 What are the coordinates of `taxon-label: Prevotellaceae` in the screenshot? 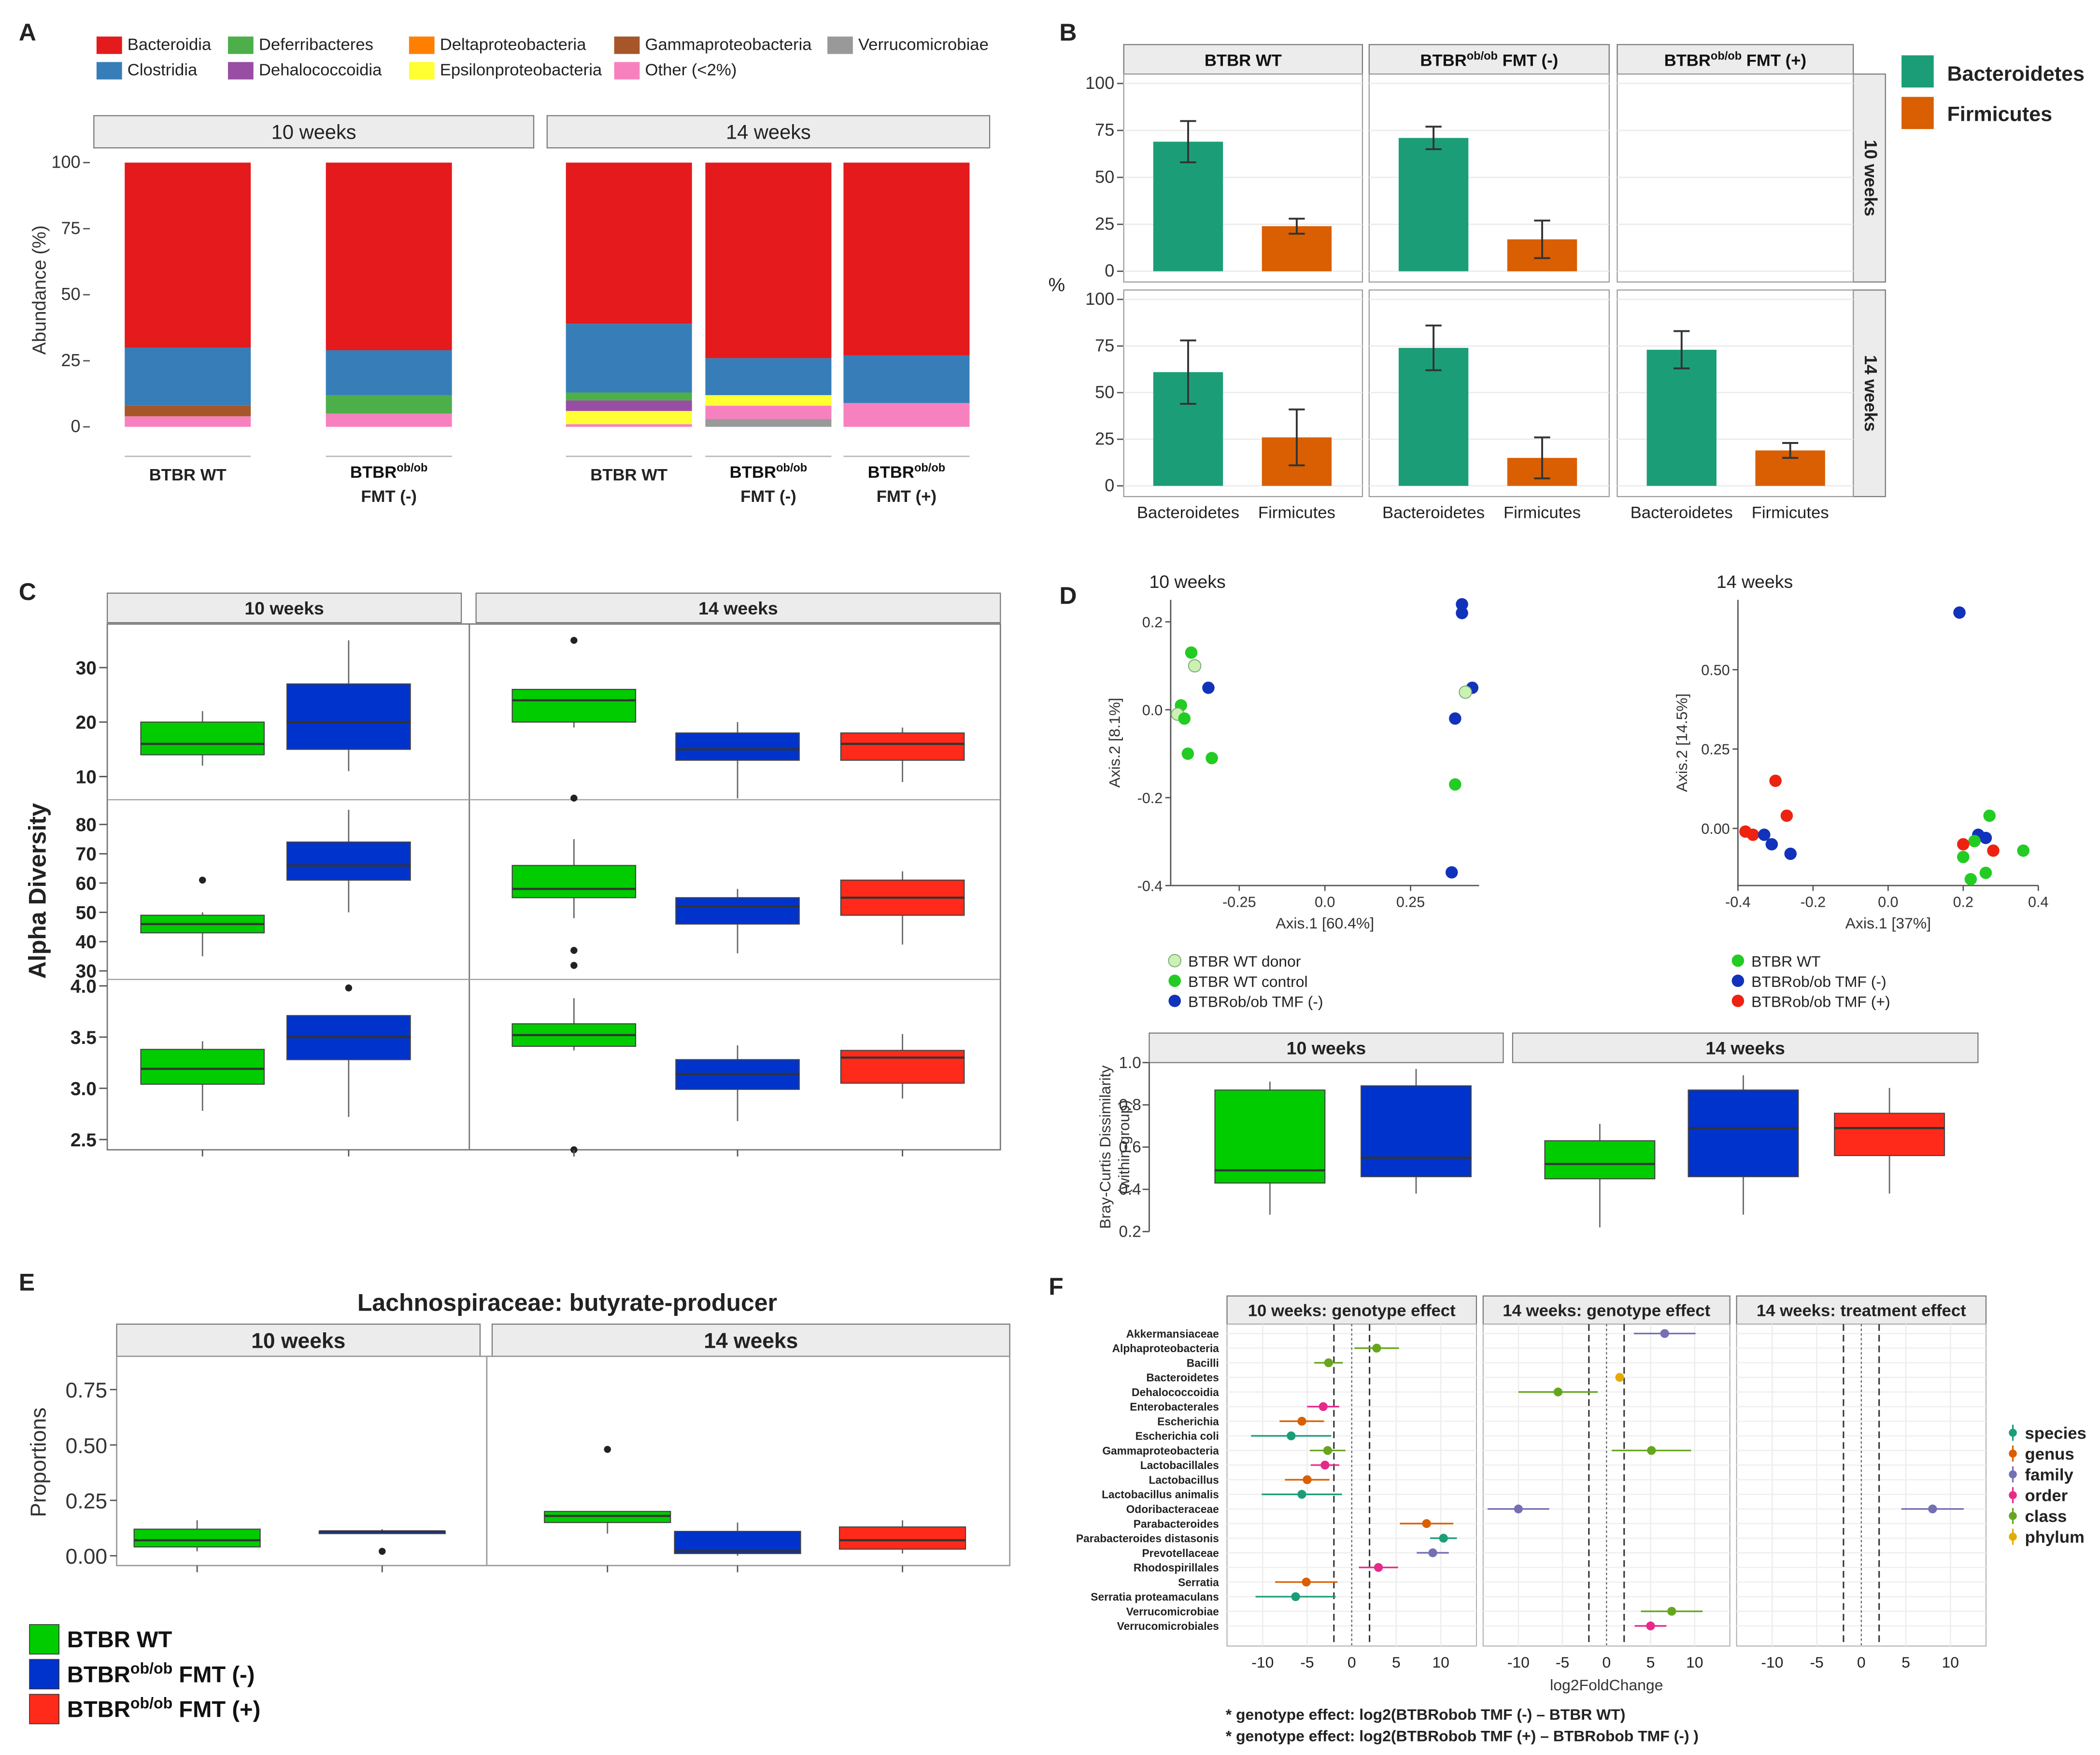 It's located at (1180, 1553).